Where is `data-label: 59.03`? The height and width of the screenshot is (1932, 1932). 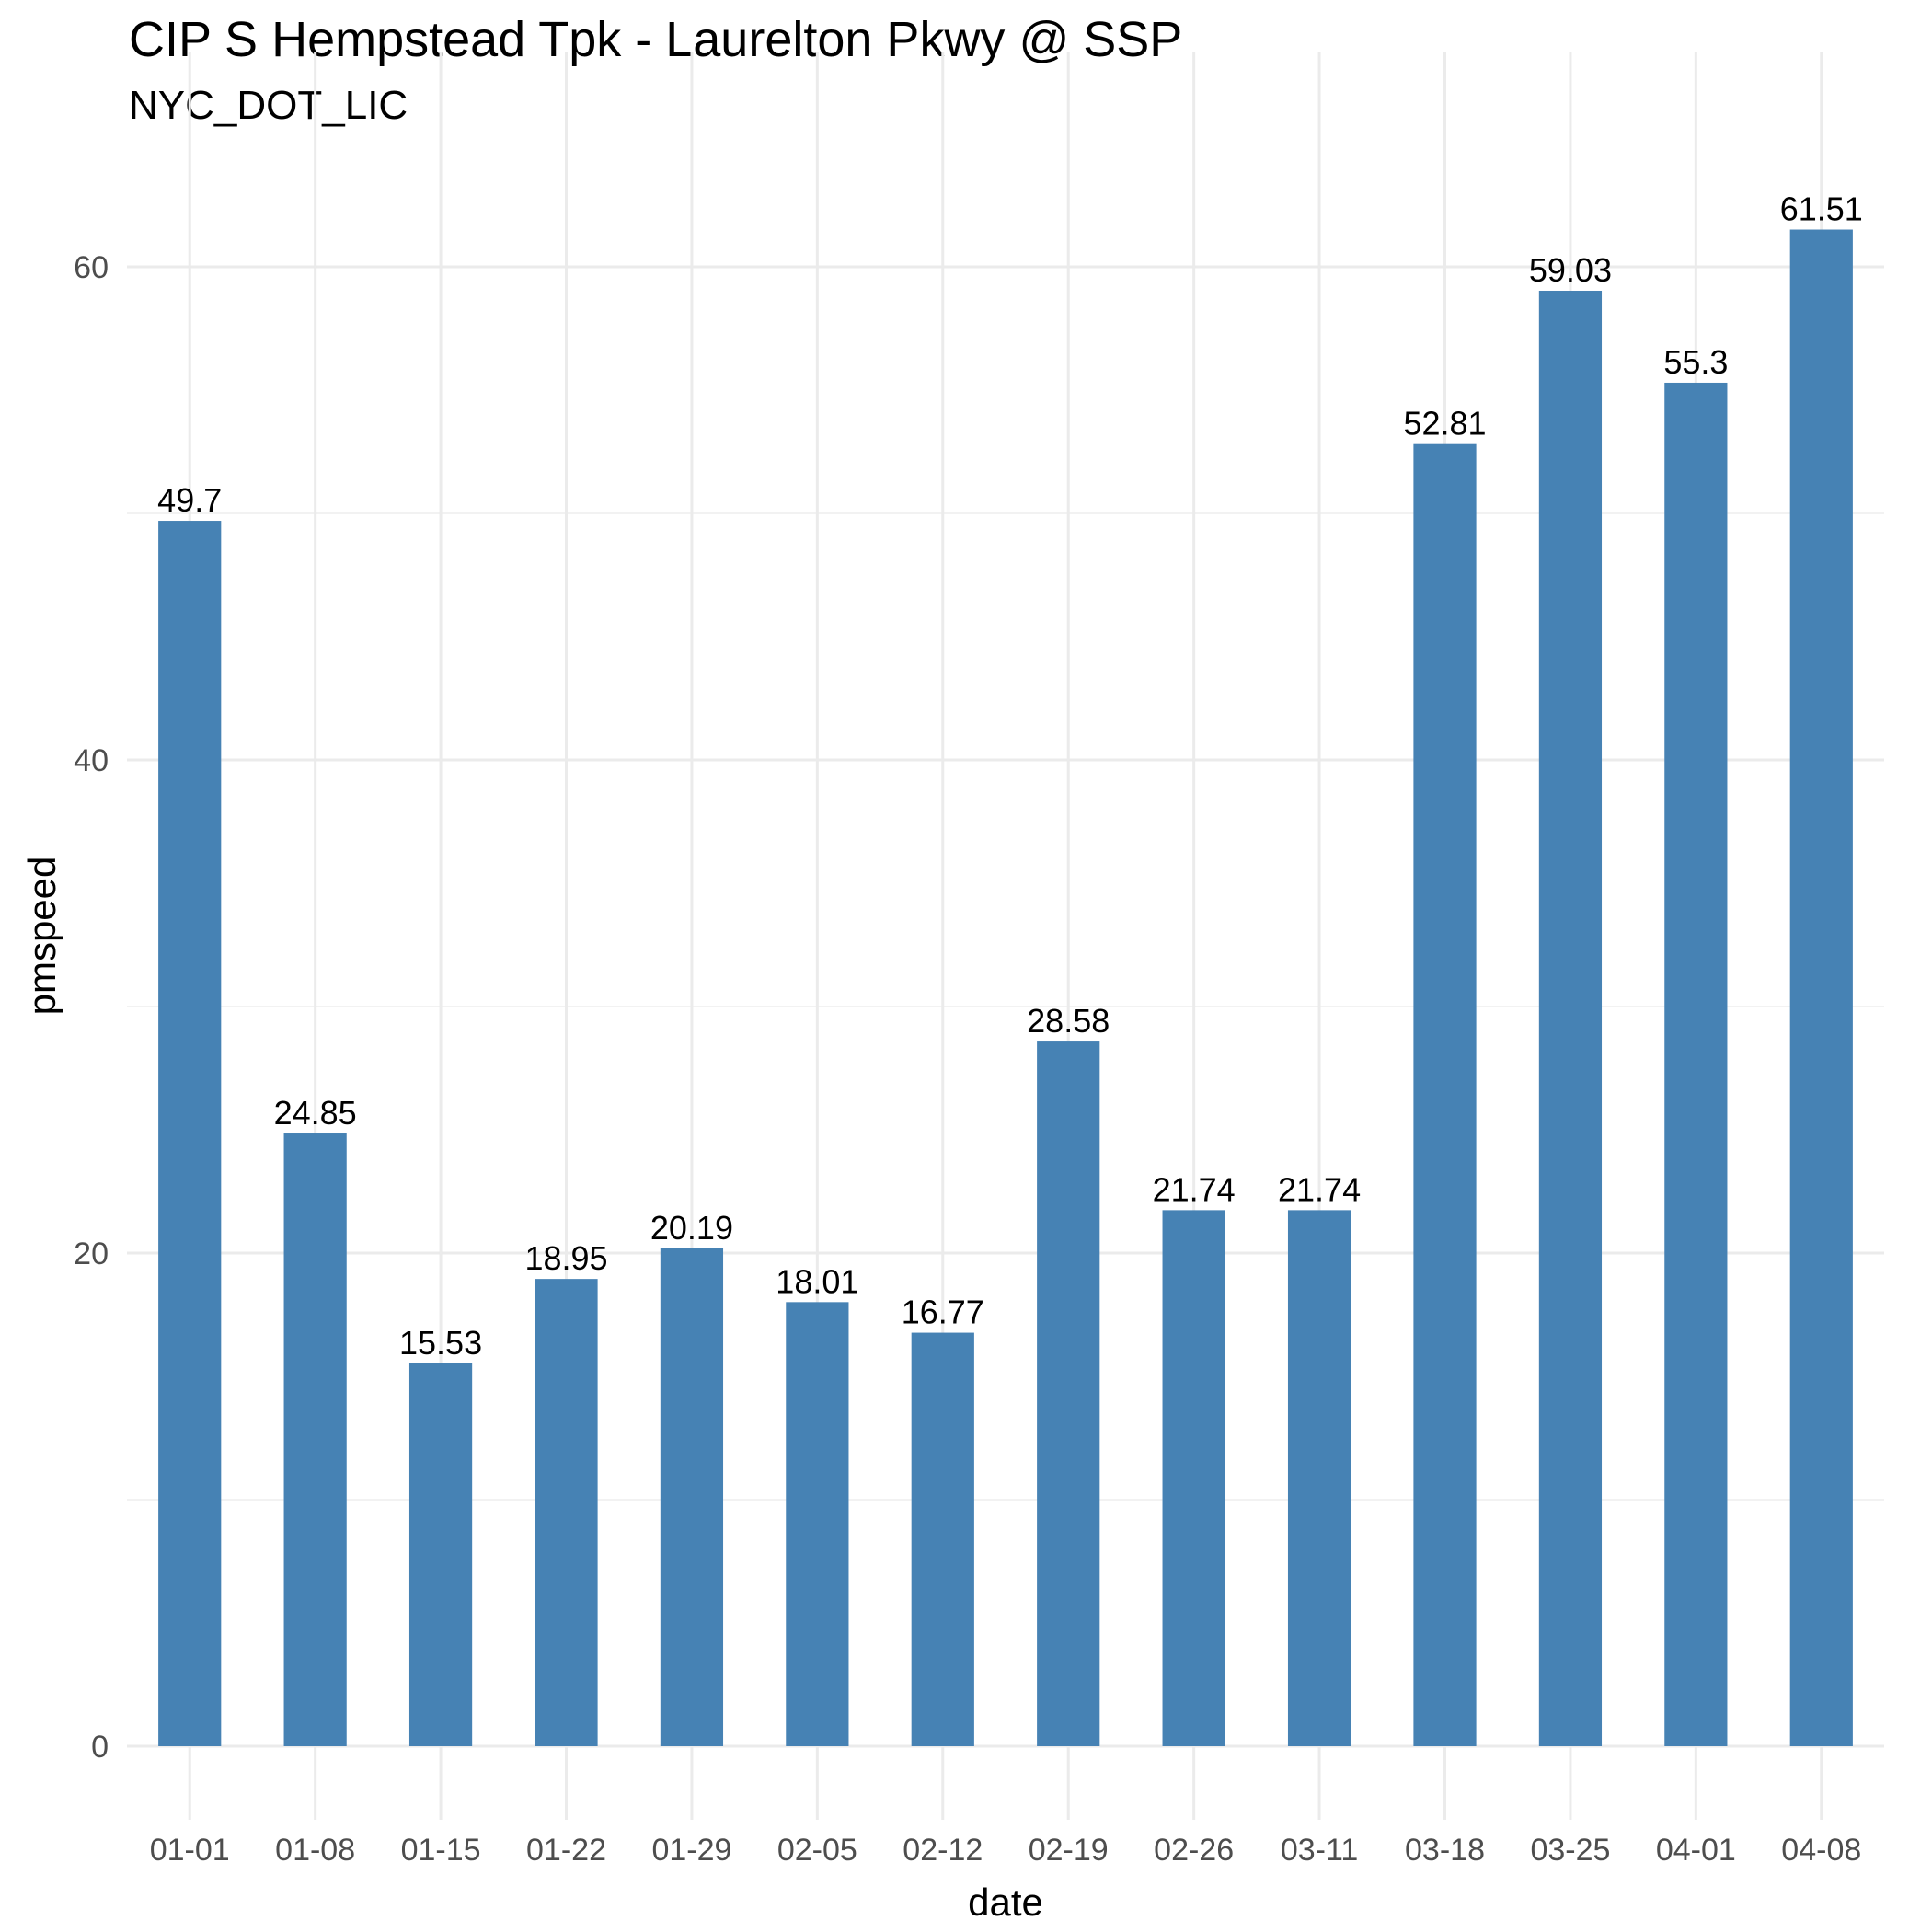 data-label: 59.03 is located at coordinates (1570, 270).